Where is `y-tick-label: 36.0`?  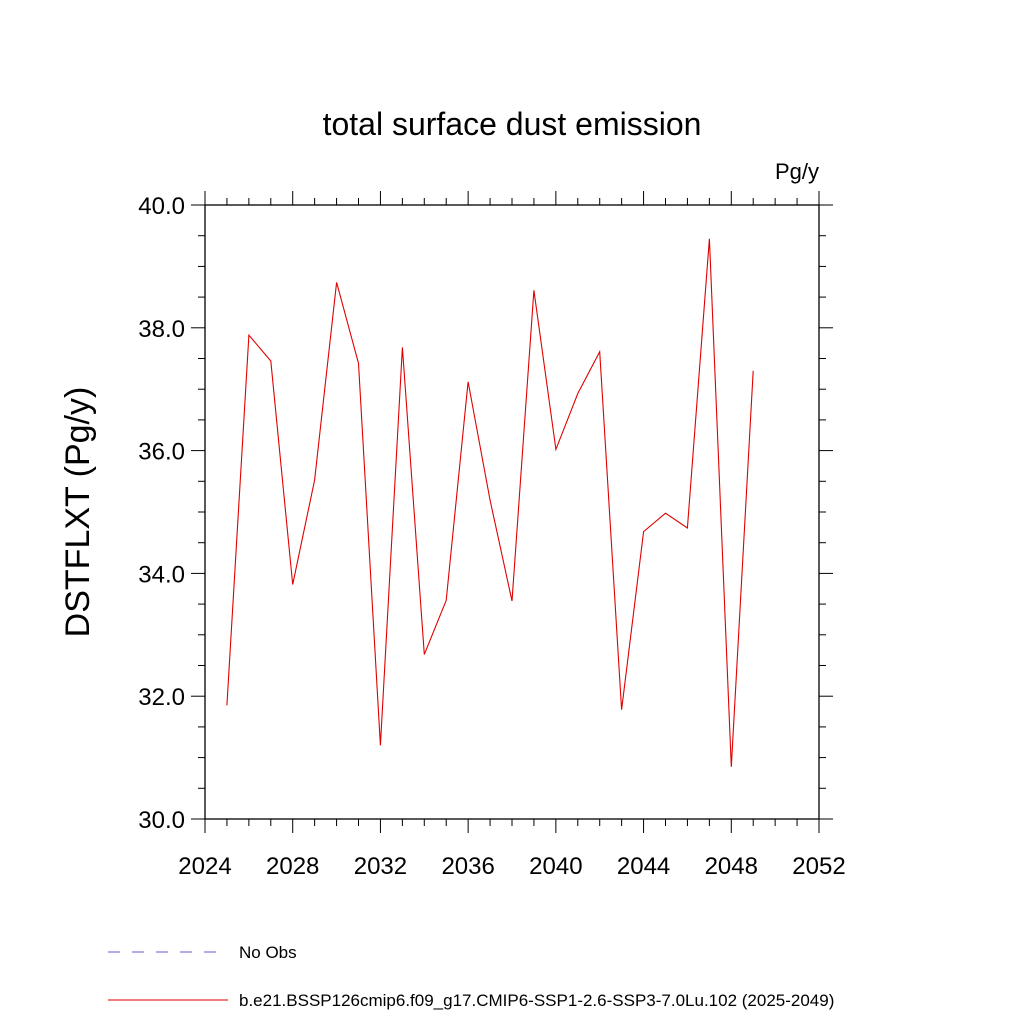 y-tick-label: 36.0 is located at coordinates (161, 452).